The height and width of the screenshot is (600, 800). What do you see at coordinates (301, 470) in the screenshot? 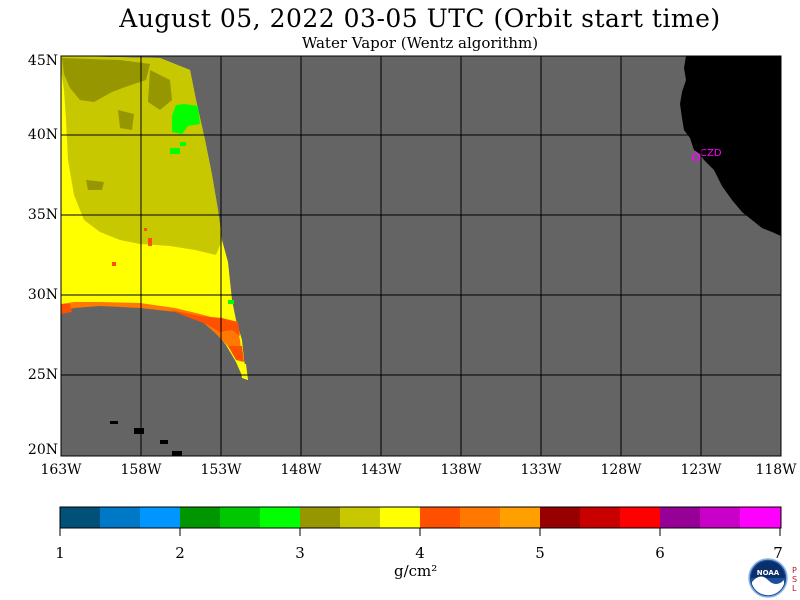
I see `lon-label-148w: 148W` at bounding box center [301, 470].